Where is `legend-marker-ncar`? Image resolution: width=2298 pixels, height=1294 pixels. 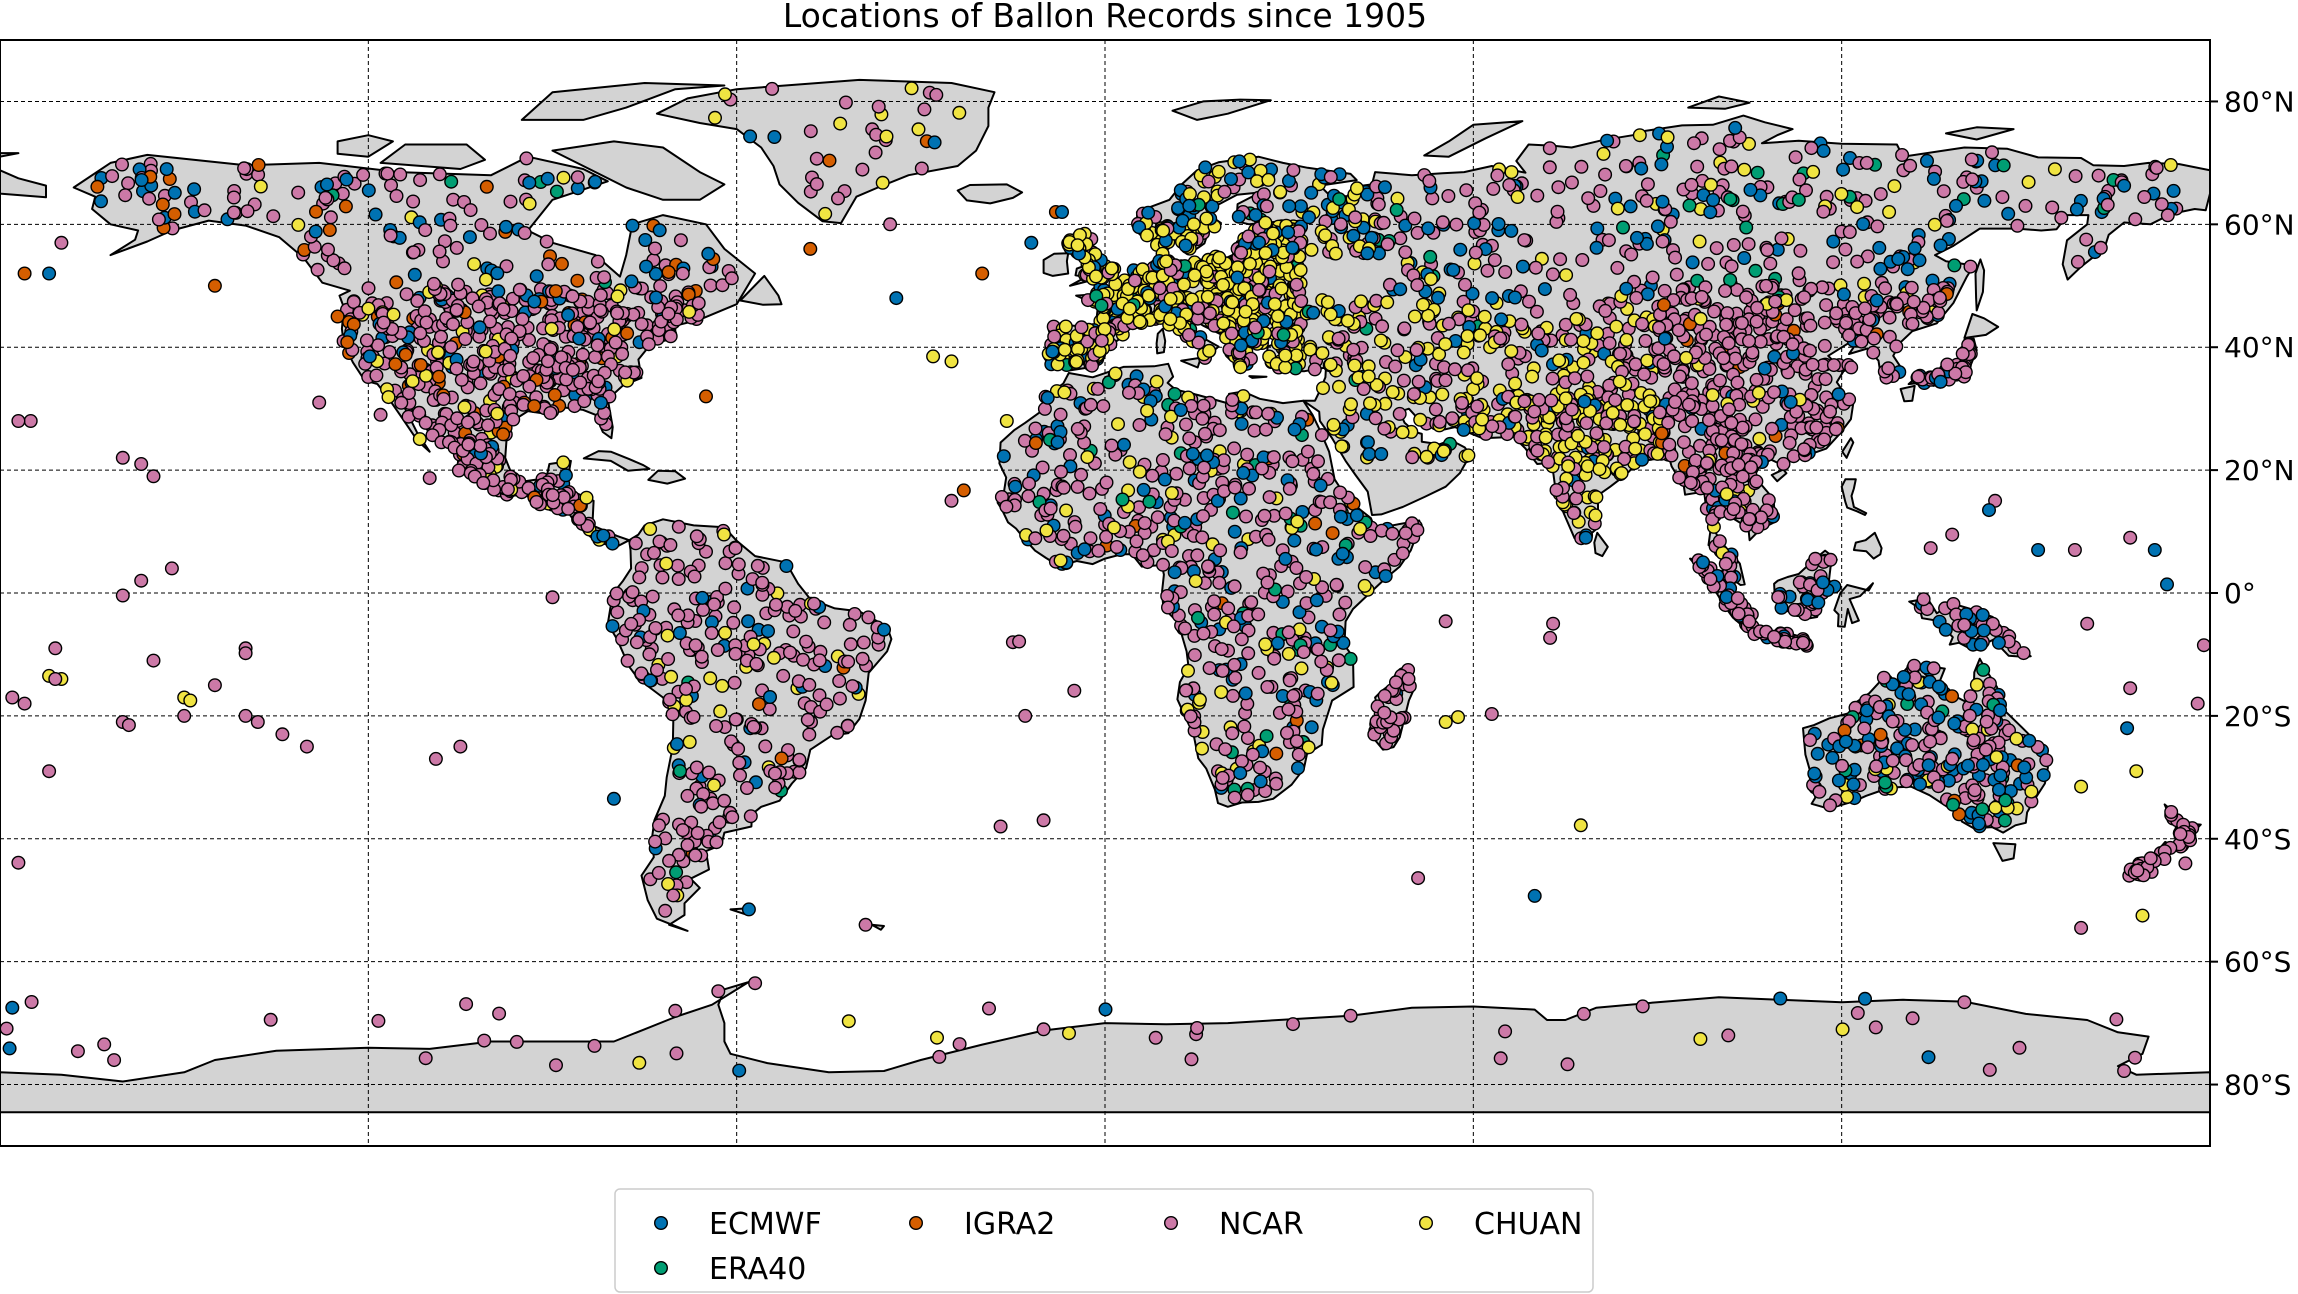
legend-marker-ncar is located at coordinates (1170, 1222).